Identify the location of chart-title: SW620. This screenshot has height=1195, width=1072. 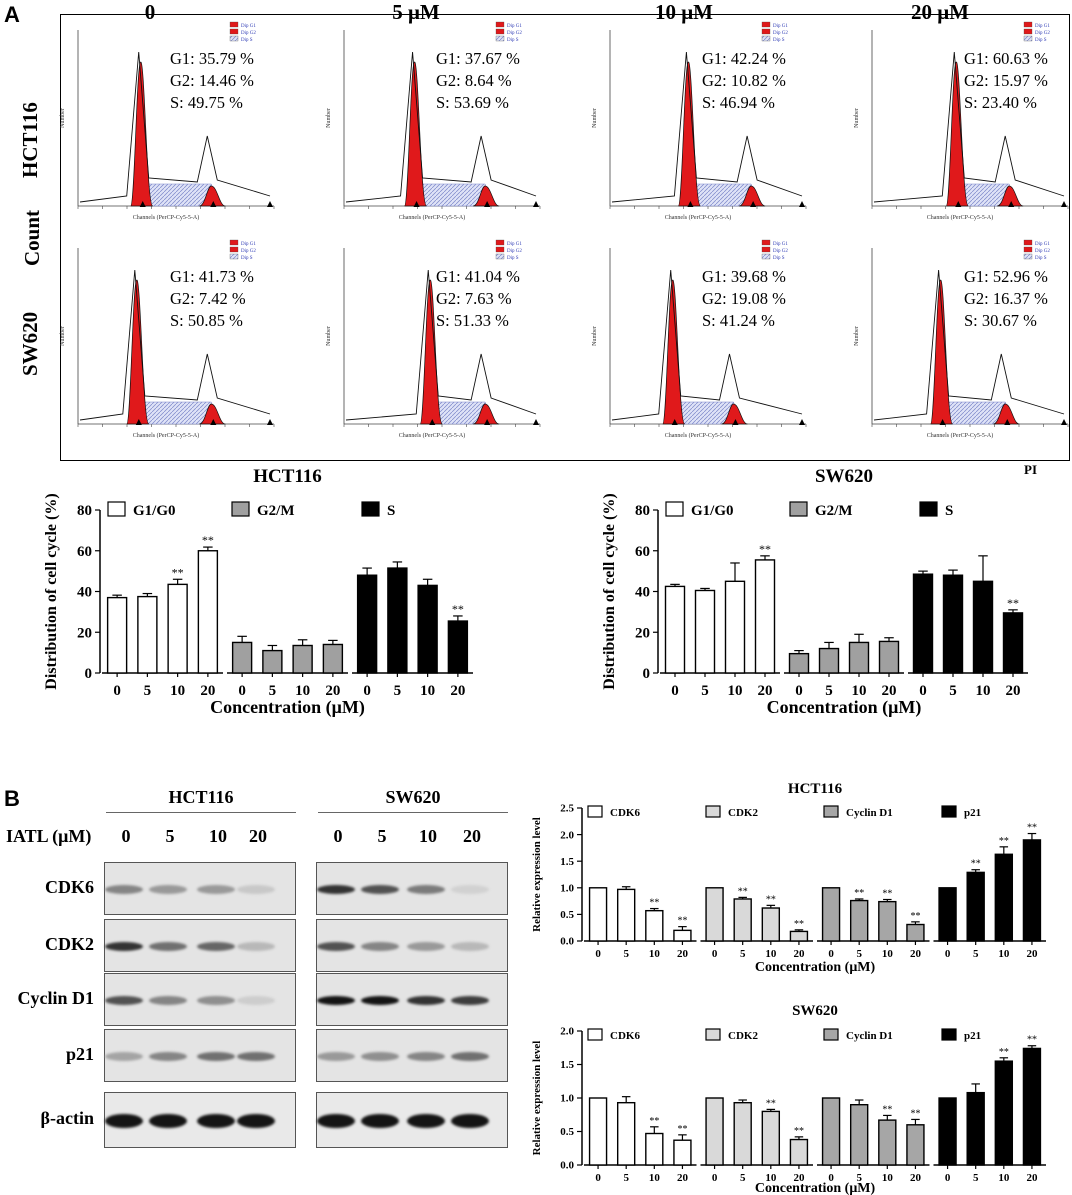
(844, 476).